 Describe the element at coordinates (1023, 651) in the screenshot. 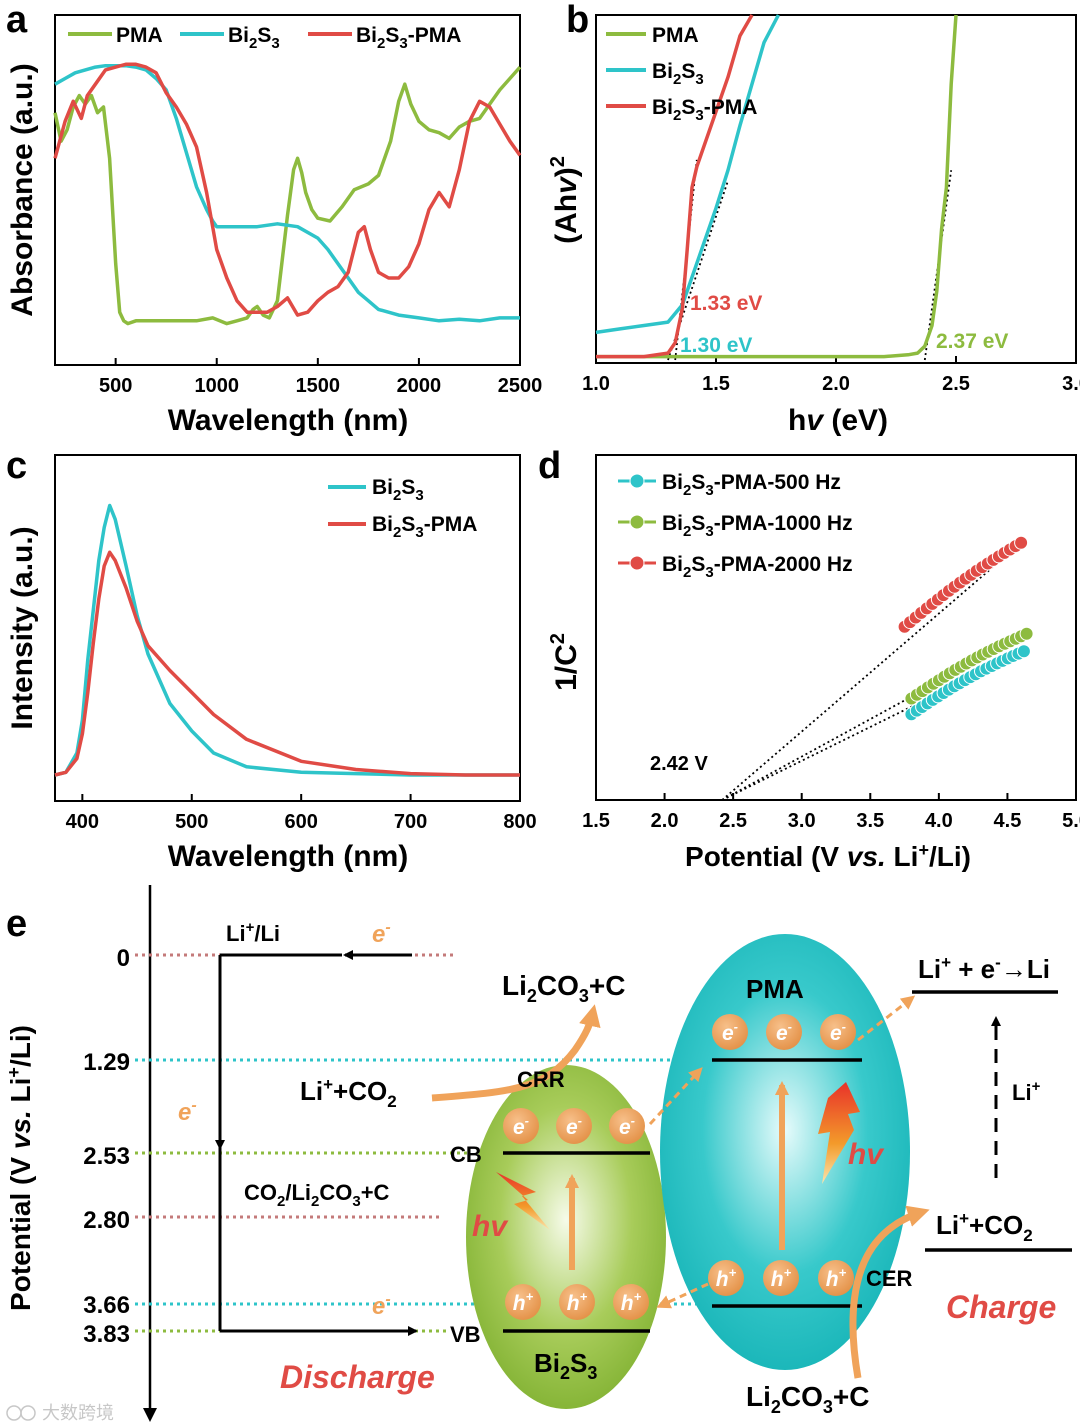

I see `data-point-bi2s3-pma-500 hz` at that location.